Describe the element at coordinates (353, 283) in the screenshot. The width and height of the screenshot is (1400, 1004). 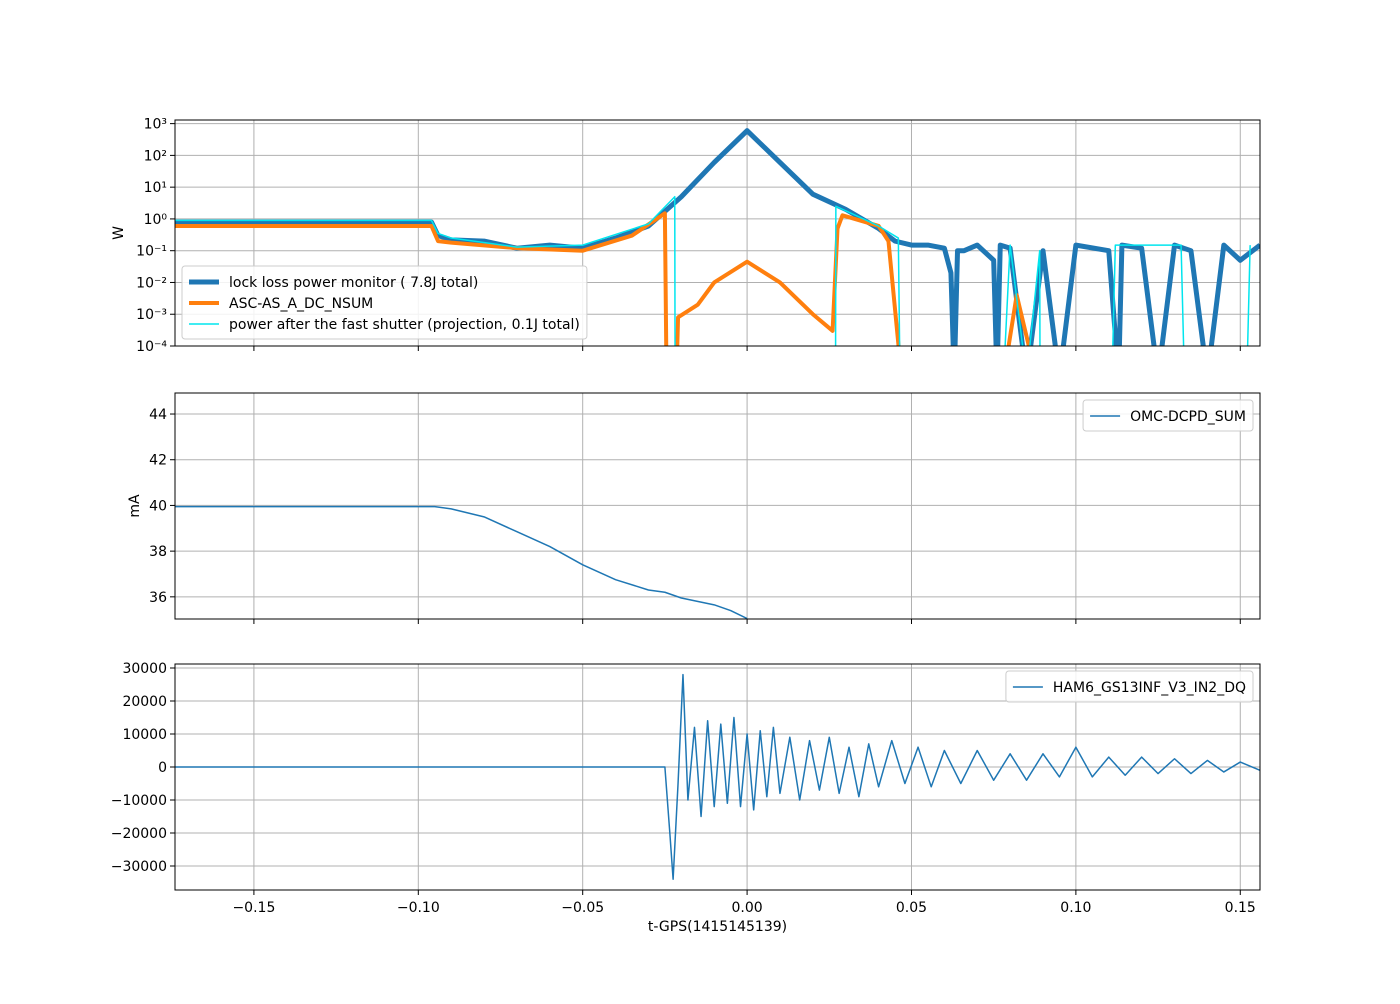
I see `legend-label: lock loss power monitor ( 7.8J total)` at that location.